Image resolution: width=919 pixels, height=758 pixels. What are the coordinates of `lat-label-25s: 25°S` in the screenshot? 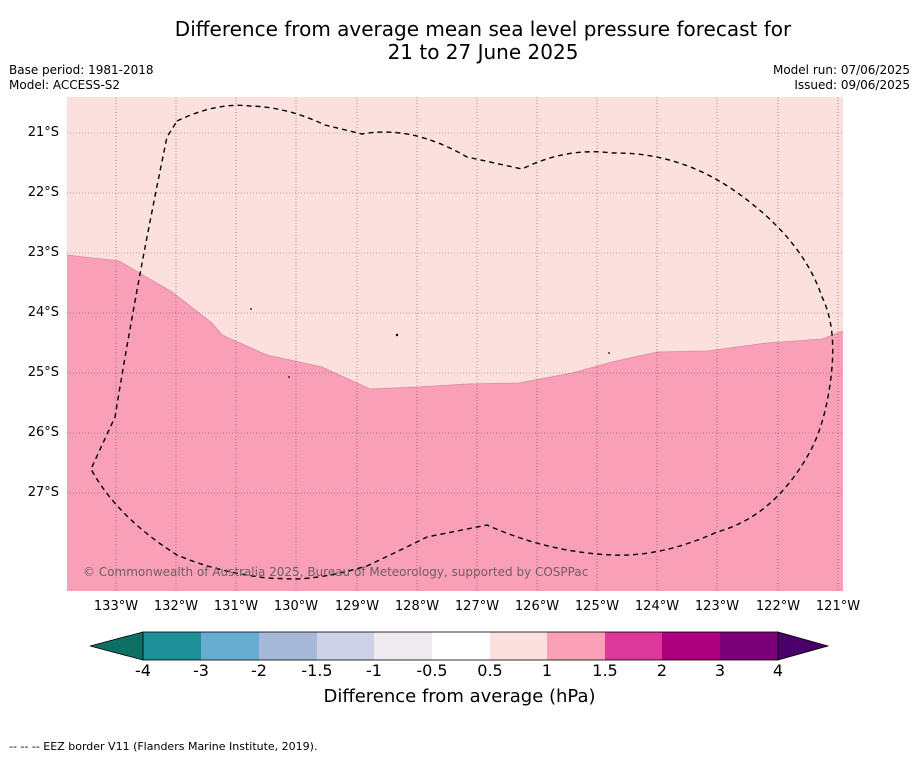 It's located at (43, 372).